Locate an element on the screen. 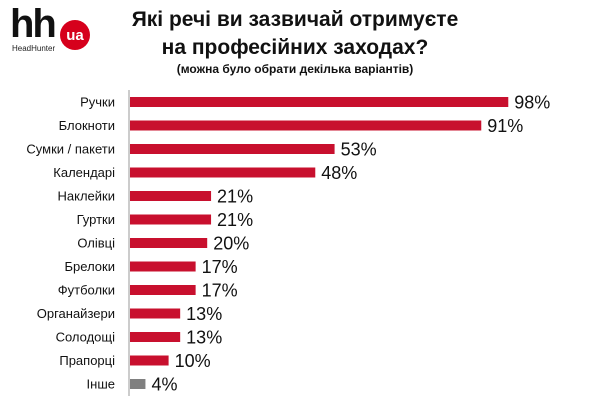  logo-badge: ua is located at coordinates (75, 35).